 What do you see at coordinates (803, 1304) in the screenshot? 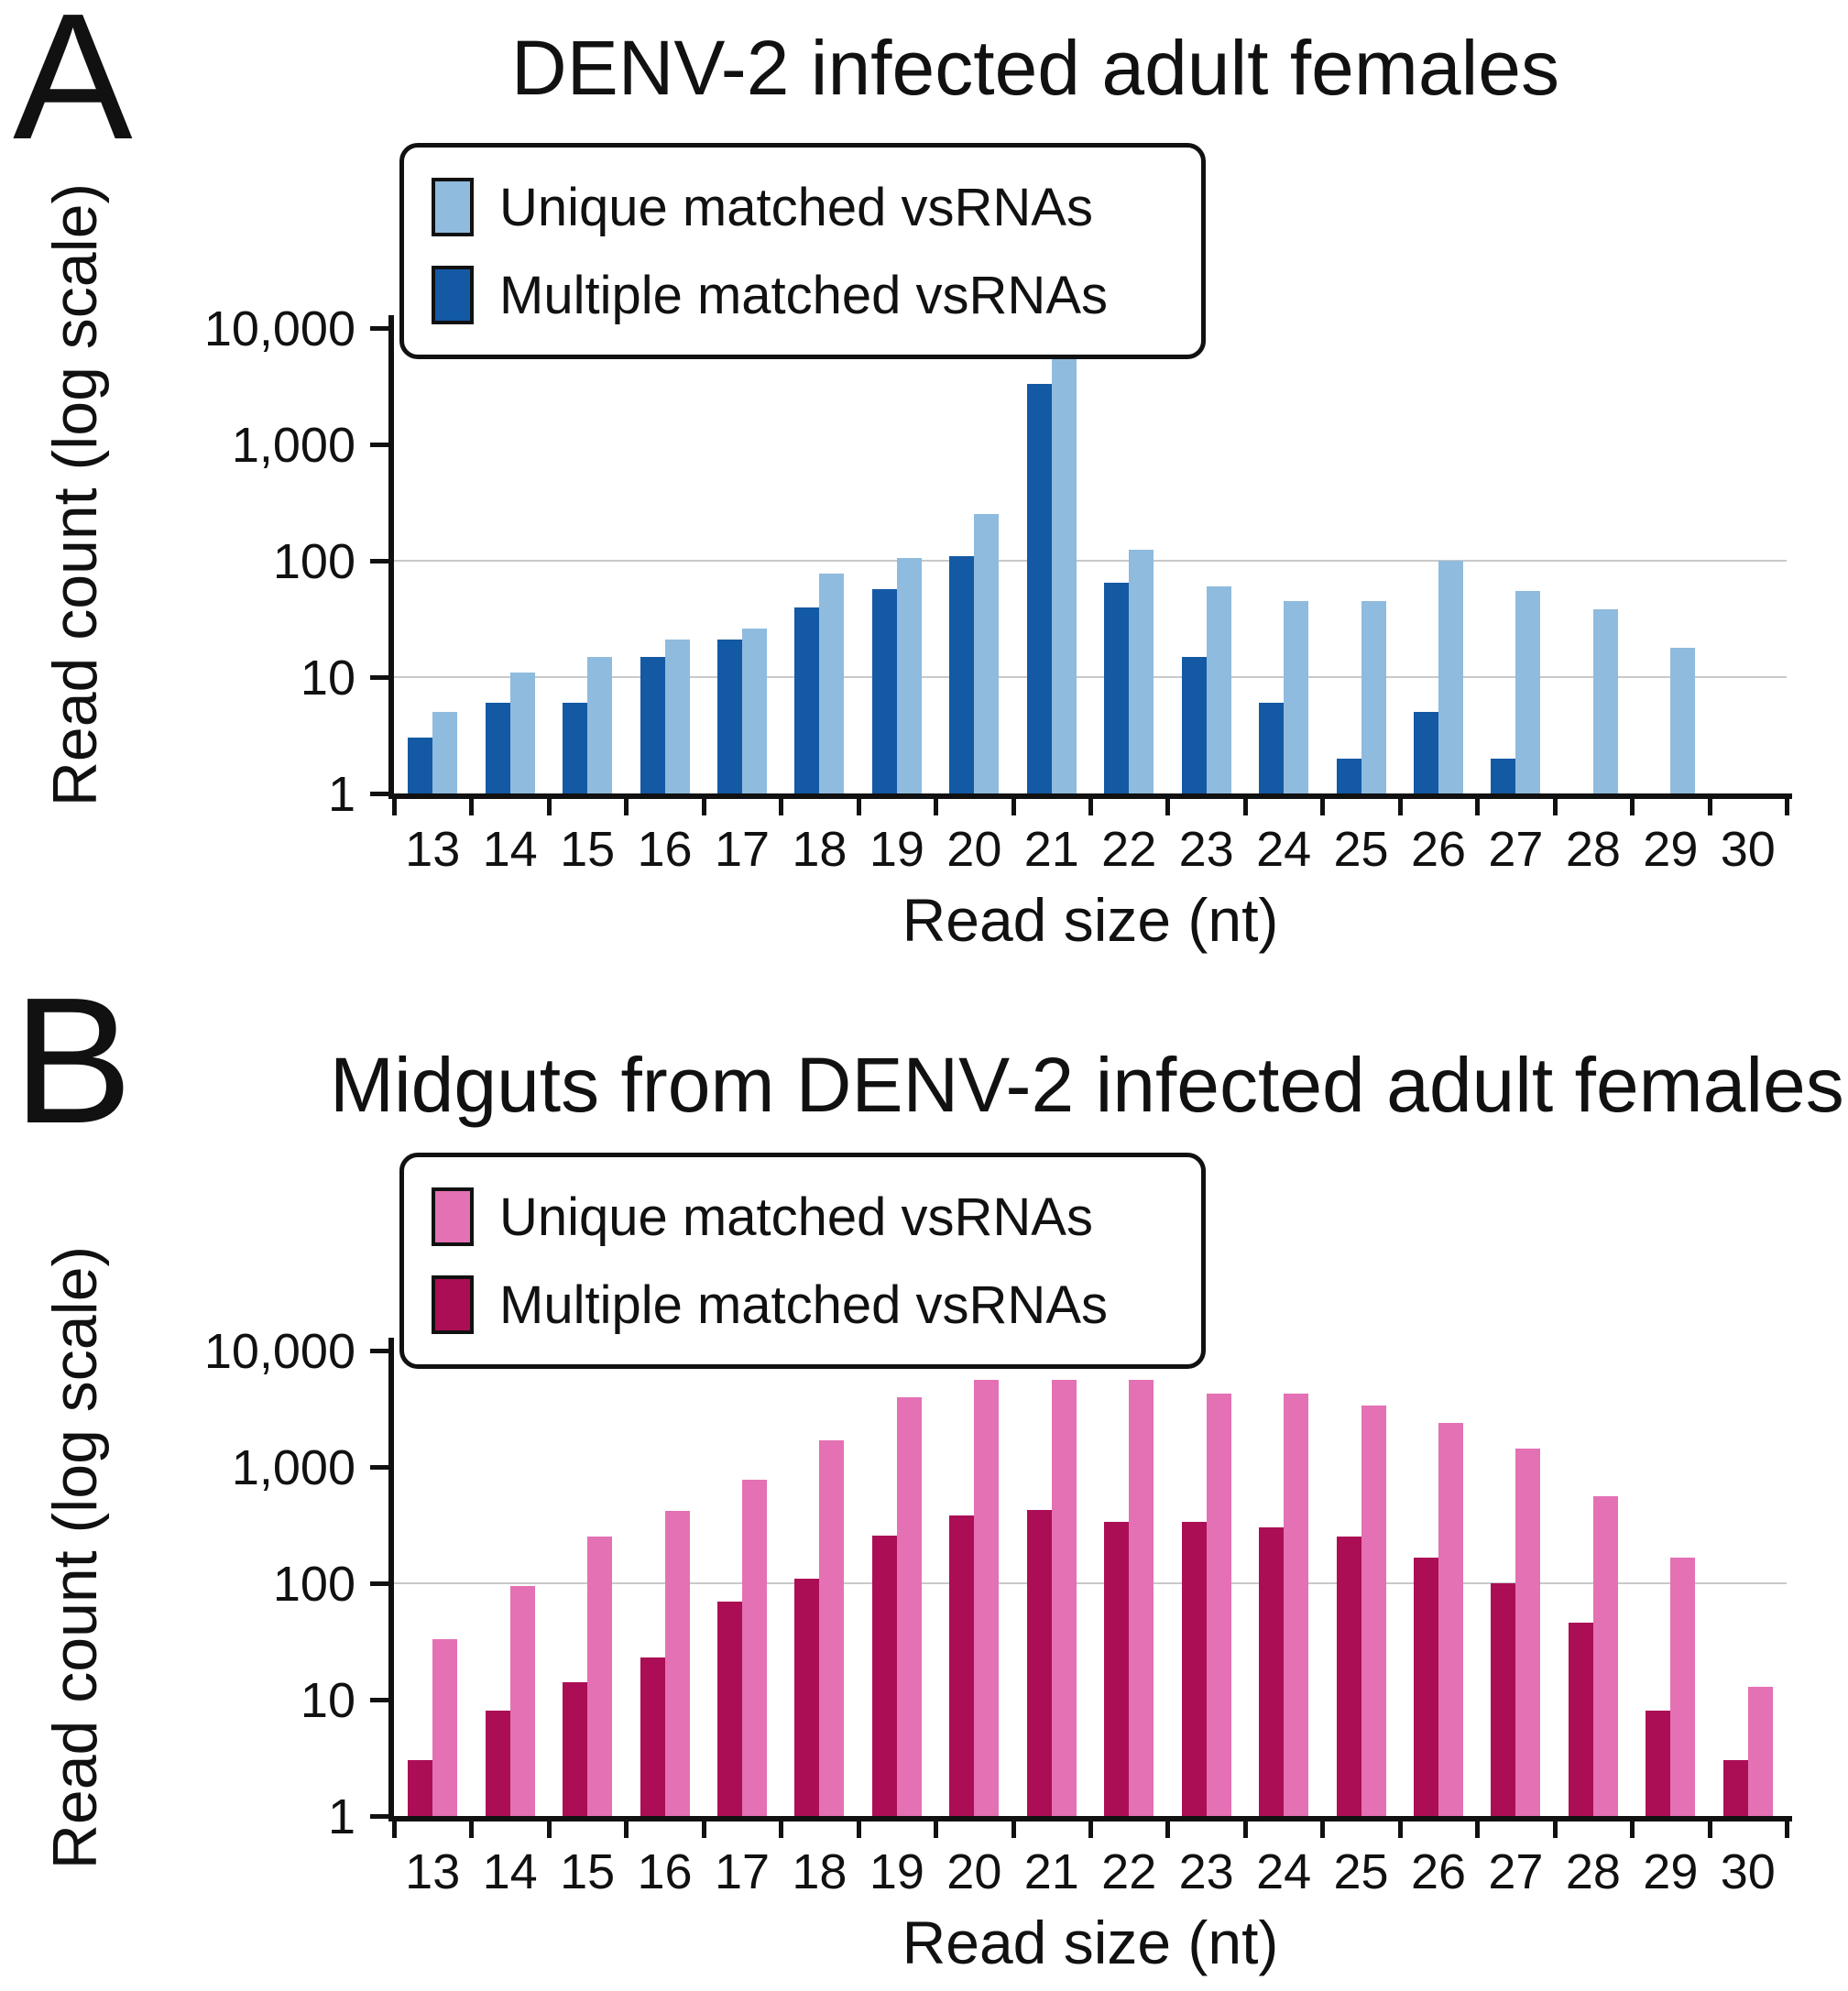
I see `legend-label-multiple: Multiple matched vsRNAs` at bounding box center [803, 1304].